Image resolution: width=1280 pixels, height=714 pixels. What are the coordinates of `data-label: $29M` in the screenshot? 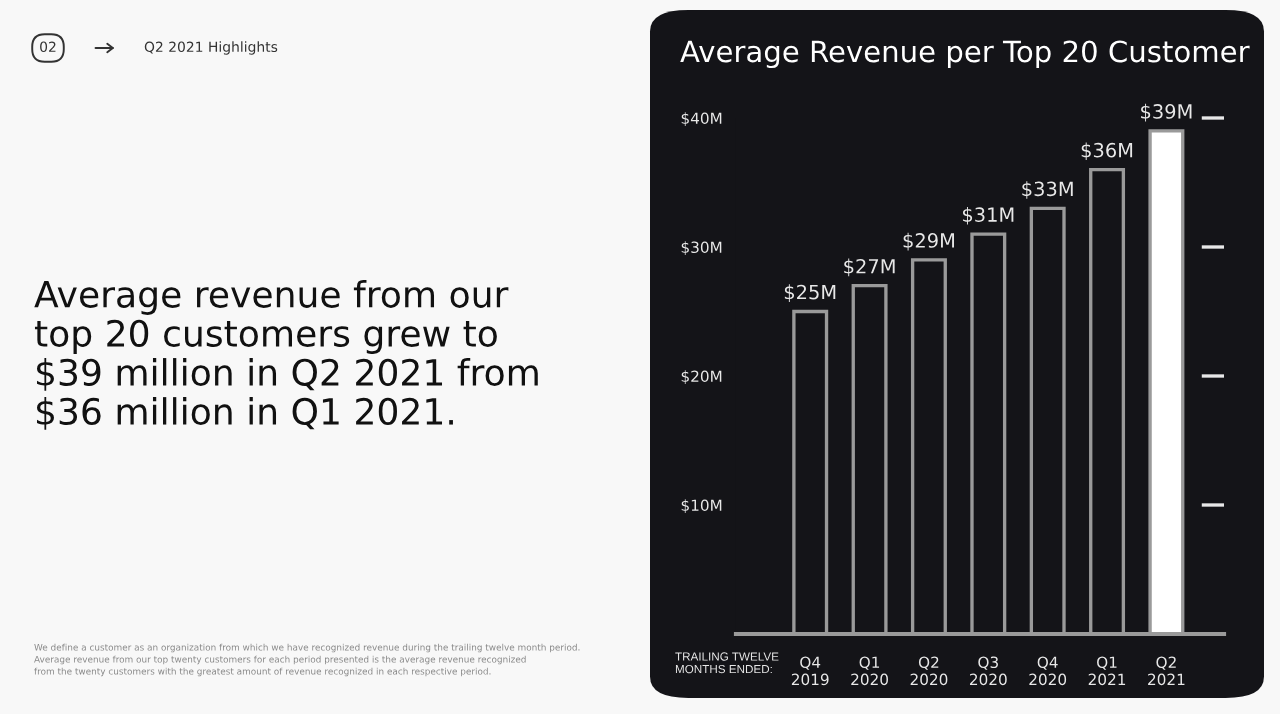 It's located at (928, 241).